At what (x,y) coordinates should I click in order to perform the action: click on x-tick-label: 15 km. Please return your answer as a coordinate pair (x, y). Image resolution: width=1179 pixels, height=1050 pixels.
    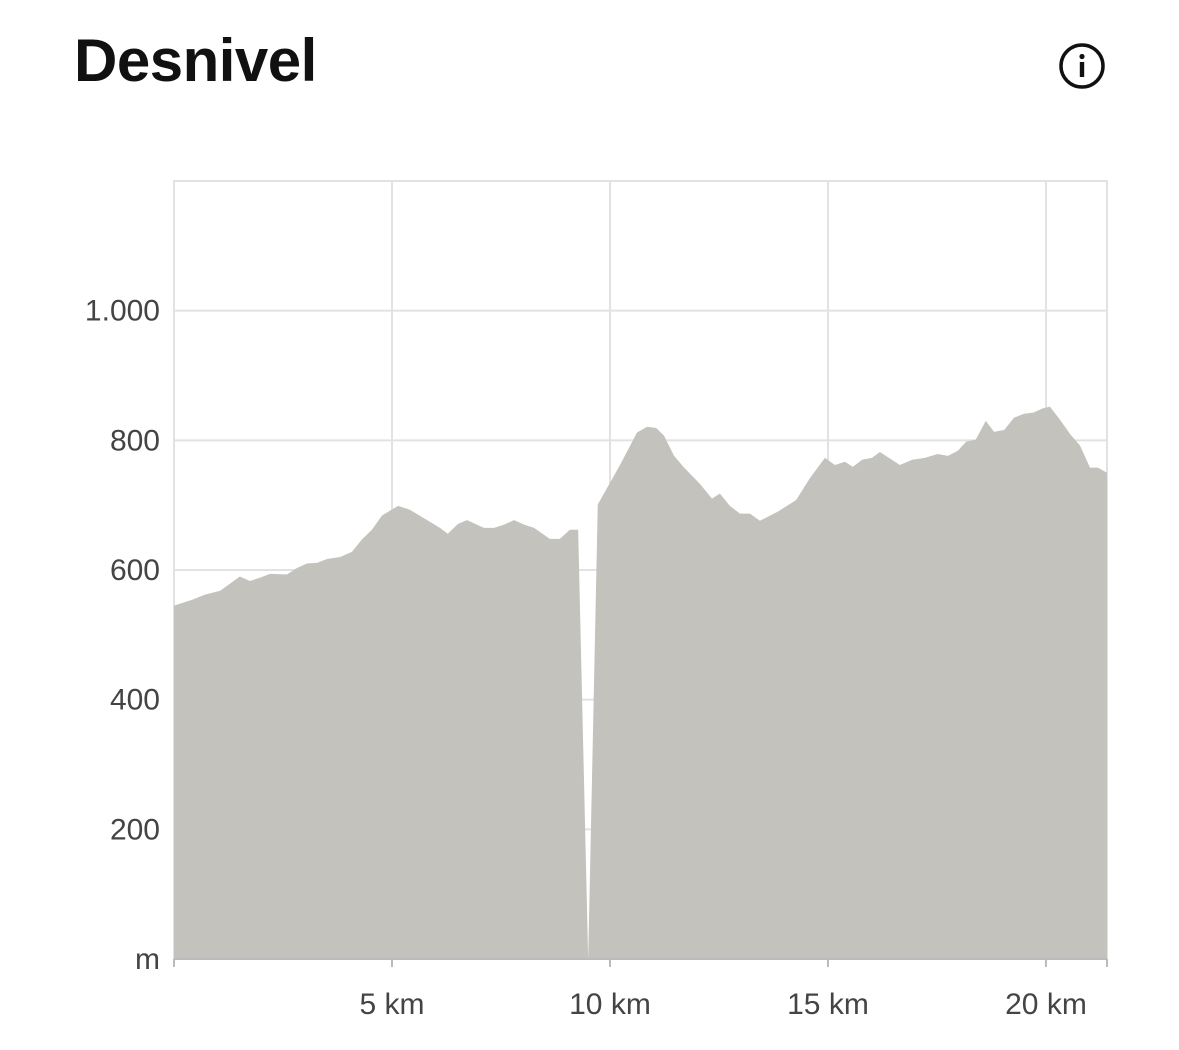
    Looking at the image, I should click on (828, 1004).